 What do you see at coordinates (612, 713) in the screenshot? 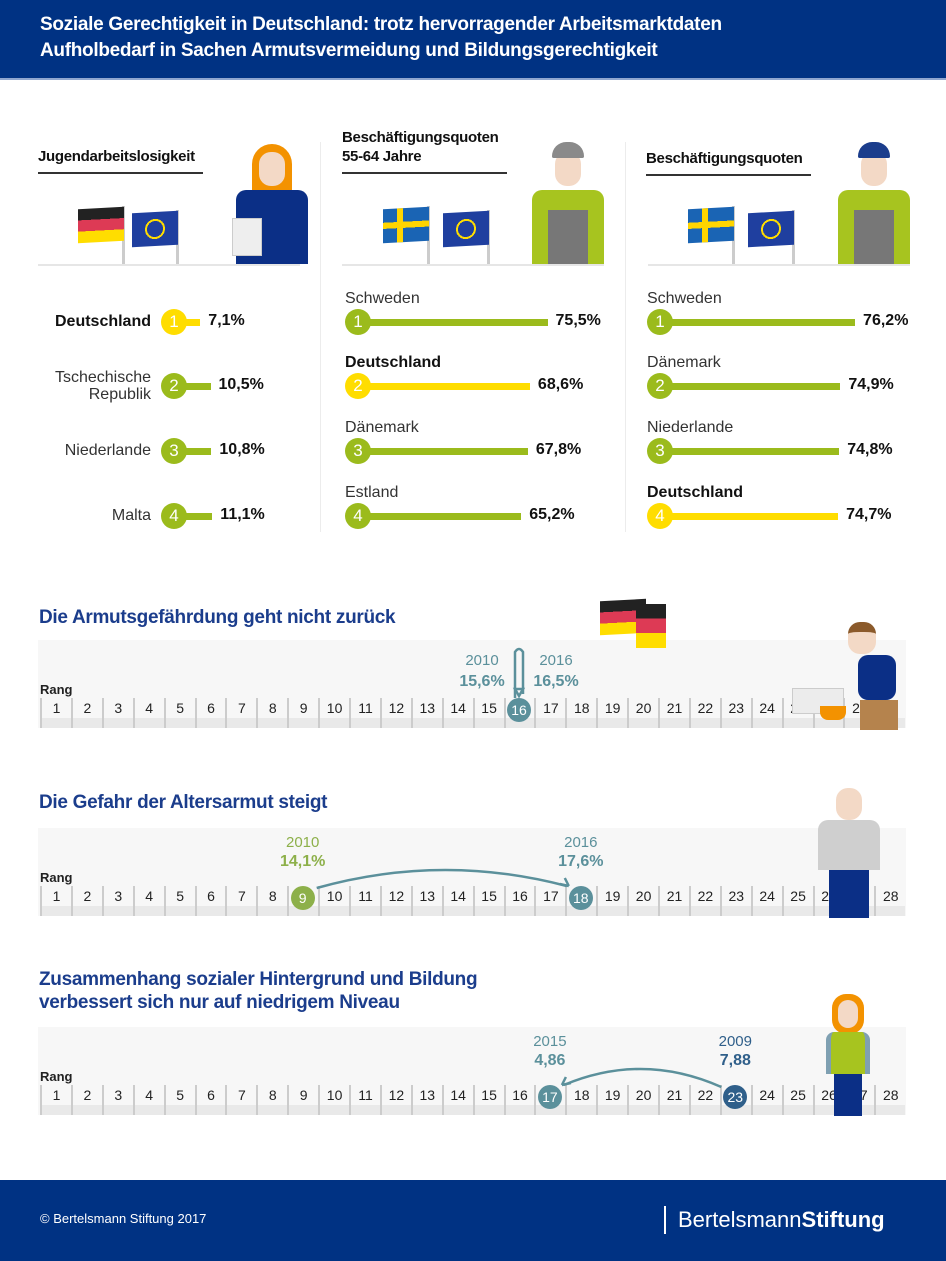
I see `rank-cell-19: 19` at bounding box center [612, 713].